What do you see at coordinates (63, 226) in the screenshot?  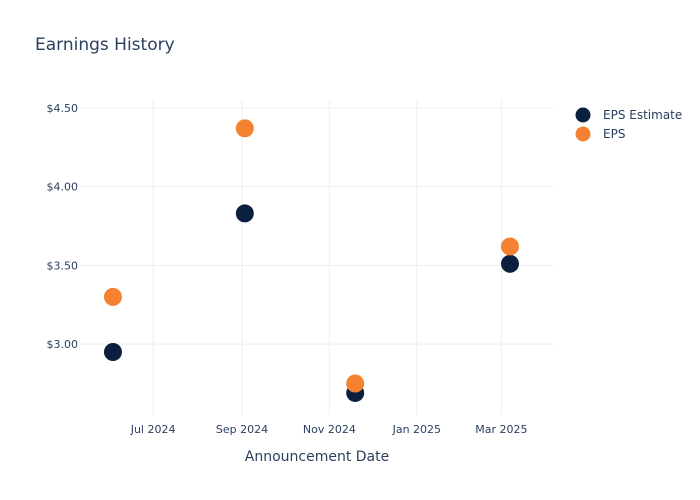 I see `y-axis-ticks: $3.00 $3.50 $4.00 $4.50` at bounding box center [63, 226].